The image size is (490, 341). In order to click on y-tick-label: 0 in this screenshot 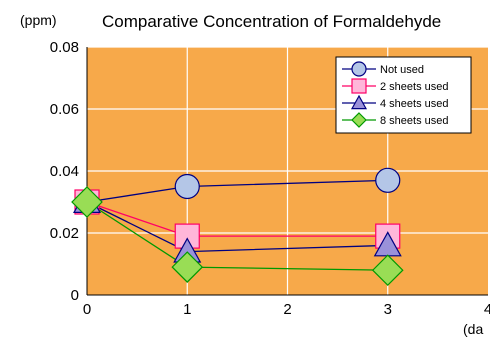, I will do `click(75, 295)`.